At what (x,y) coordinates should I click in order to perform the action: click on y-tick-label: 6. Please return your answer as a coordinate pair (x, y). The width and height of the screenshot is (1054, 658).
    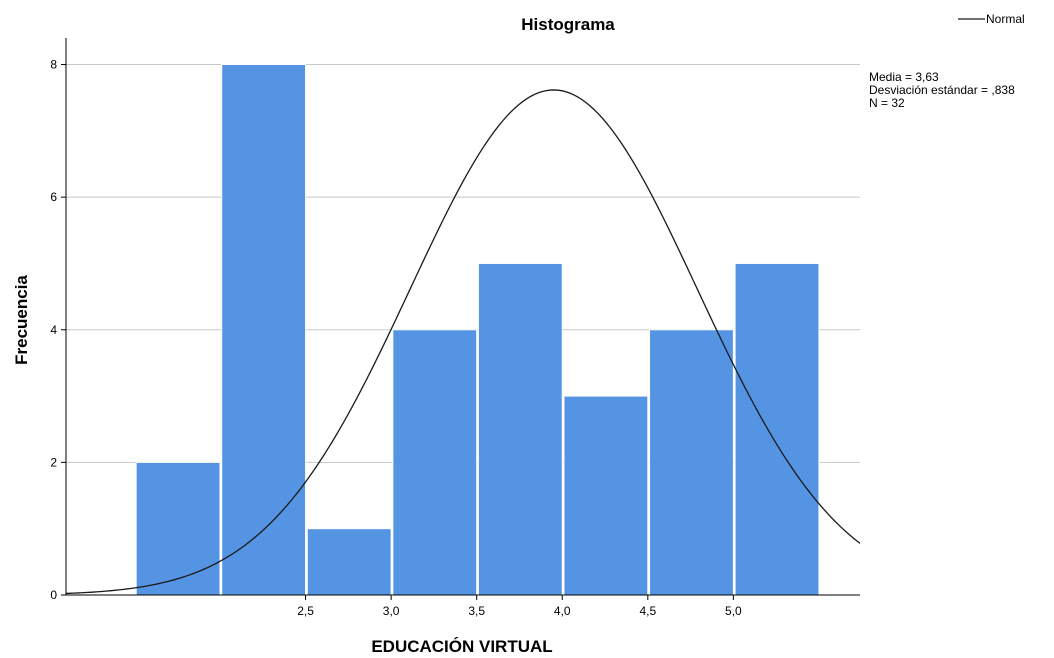
    Looking at the image, I should click on (53, 197).